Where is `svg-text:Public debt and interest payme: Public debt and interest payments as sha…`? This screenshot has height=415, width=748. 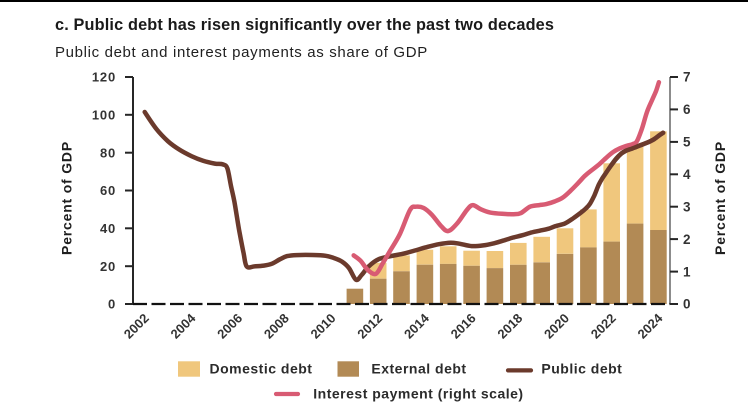
svg-text:Public debt and interest payme: Public debt and interest payments as sha… is located at coordinates (241, 52).